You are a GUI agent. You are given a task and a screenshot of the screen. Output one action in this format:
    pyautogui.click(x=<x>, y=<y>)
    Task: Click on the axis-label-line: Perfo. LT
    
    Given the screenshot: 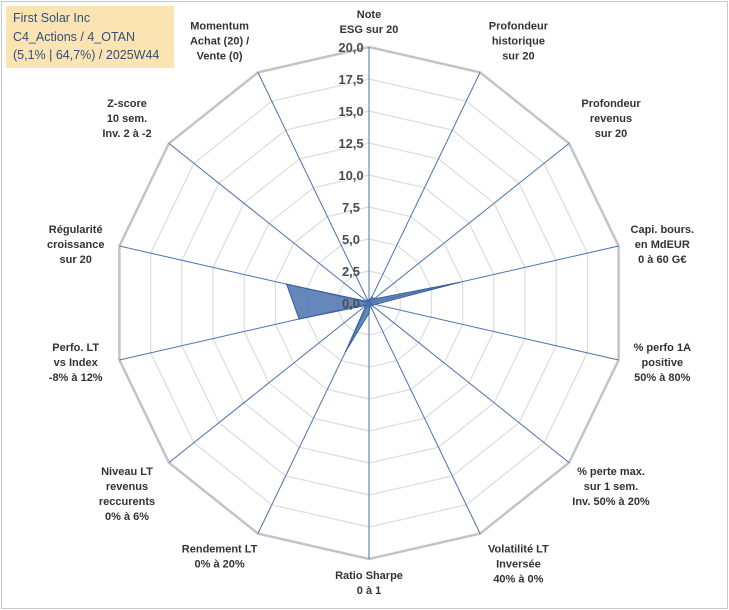 What is the action you would take?
    pyautogui.click(x=75, y=348)
    